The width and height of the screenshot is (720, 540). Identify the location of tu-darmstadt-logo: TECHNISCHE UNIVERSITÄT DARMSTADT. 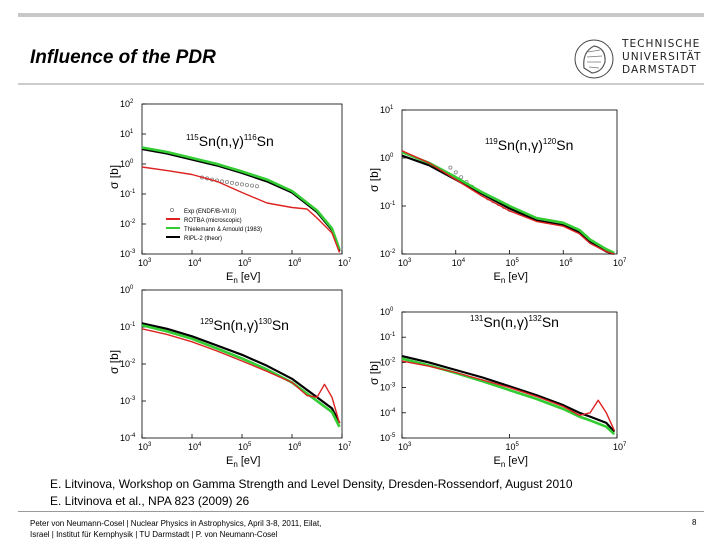
(642, 59).